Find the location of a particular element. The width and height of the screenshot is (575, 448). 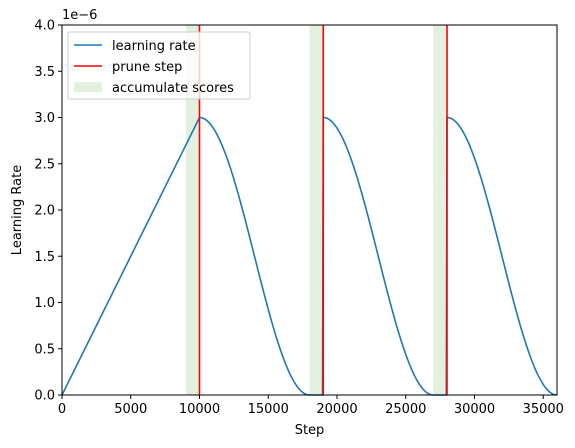

y-tick-label: 3.5 is located at coordinates (44, 72).